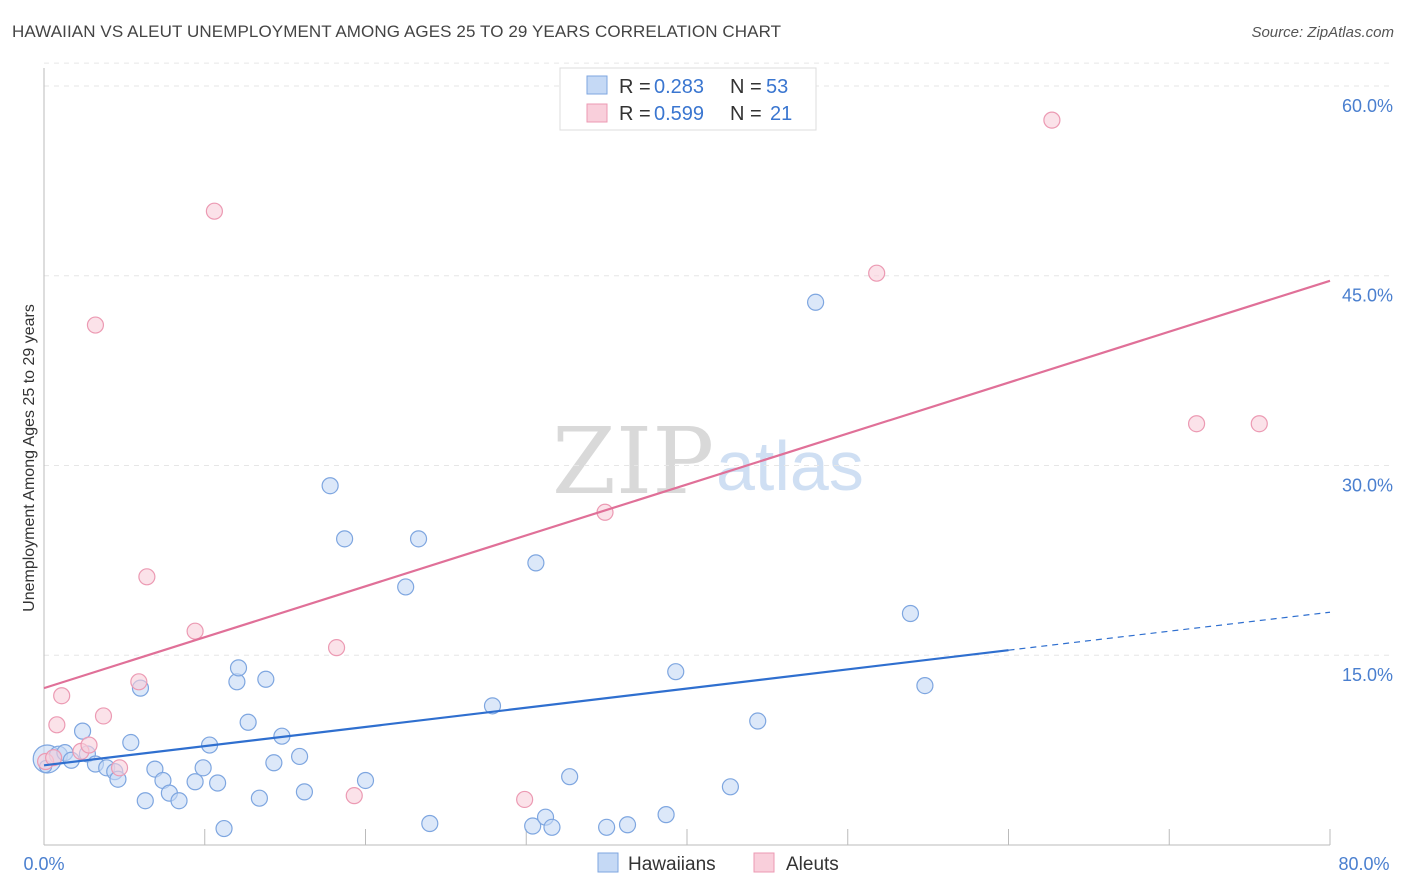 Image resolution: width=1406 pixels, height=892 pixels. Describe the element at coordinates (790, 466) in the screenshot. I see `watermark-atlas: atlas` at that location.